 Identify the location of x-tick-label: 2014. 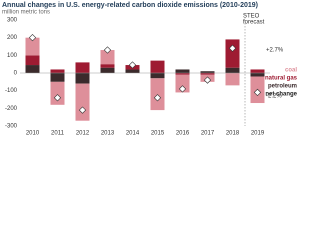
(133, 134).